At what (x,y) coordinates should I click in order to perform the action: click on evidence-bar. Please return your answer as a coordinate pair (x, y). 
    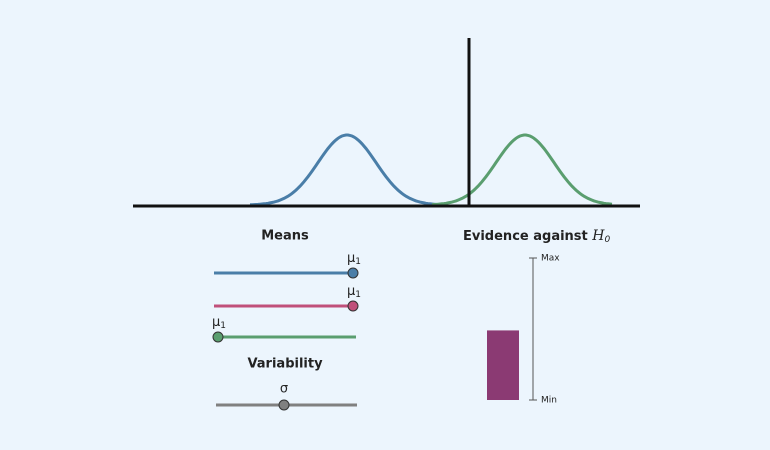
    Looking at the image, I should click on (503, 365).